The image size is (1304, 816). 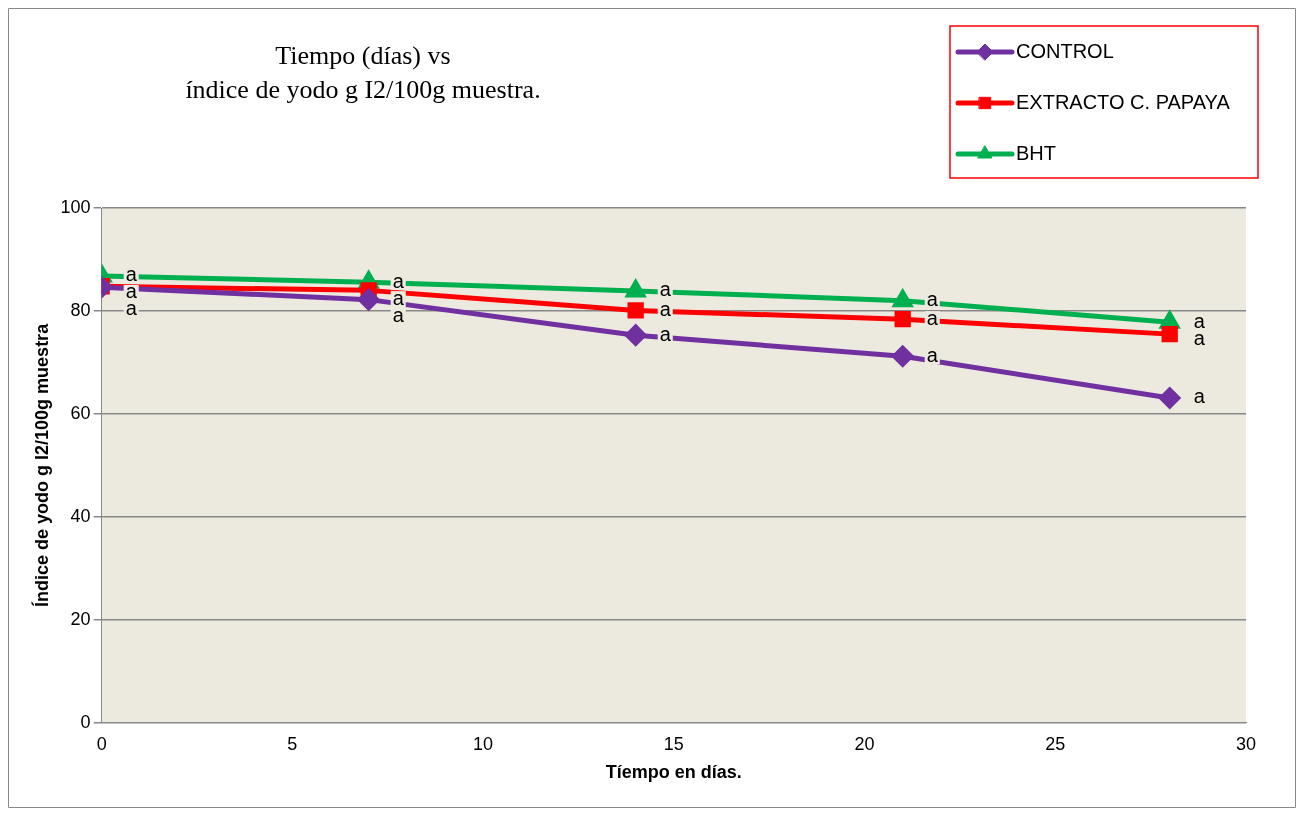 What do you see at coordinates (41, 464) in the screenshot?
I see `y-axis-title: Índice de yodo g I2/100g muestra` at bounding box center [41, 464].